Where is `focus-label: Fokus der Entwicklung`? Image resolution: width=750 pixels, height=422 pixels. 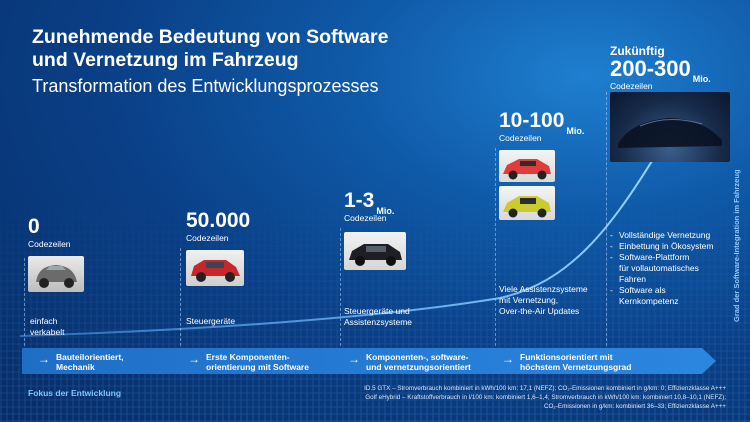 focus-label: Fokus der Entwicklung is located at coordinates (75, 393).